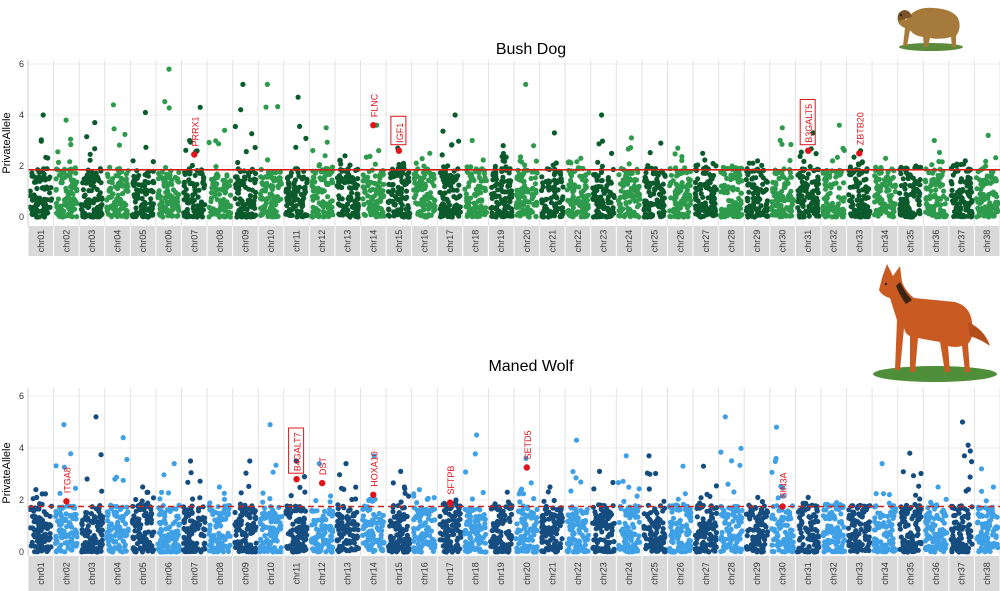 The height and width of the screenshot is (591, 1000). Describe the element at coordinates (808, 150) in the screenshot. I see `highlight-point` at that location.